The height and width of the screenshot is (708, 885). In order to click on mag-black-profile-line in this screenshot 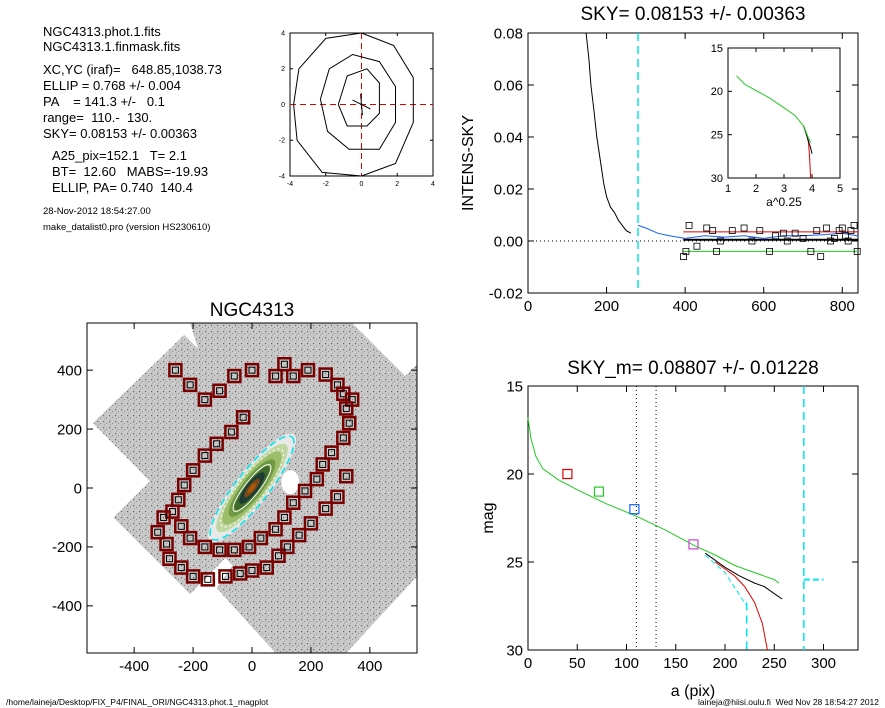, I will do `click(744, 576)`.